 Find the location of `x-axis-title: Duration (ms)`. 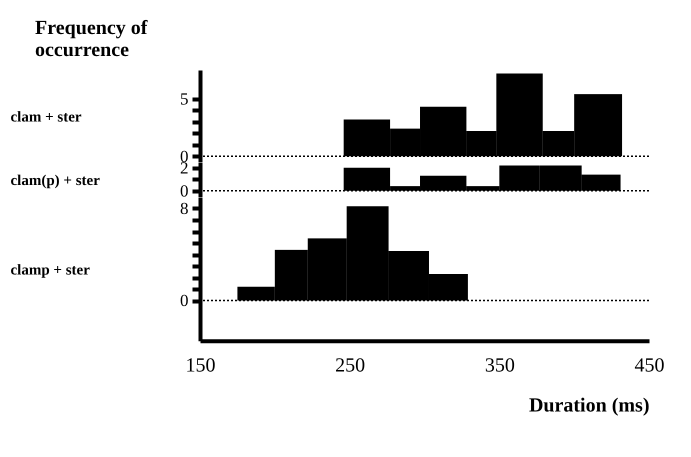

x-axis-title: Duration (ms) is located at coordinates (589, 405).